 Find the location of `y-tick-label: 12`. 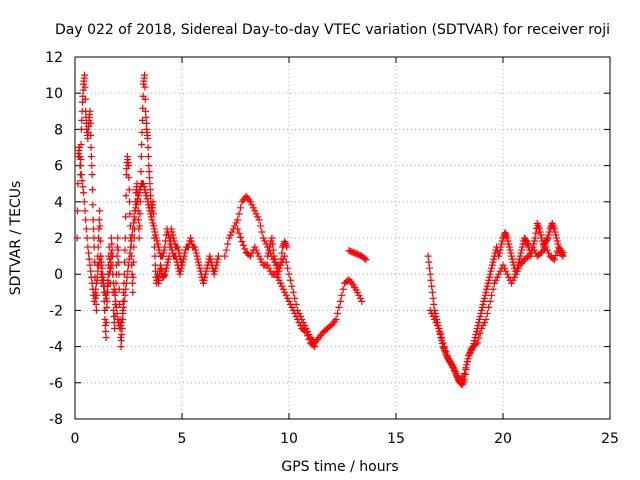

y-tick-label: 12 is located at coordinates (54, 58).